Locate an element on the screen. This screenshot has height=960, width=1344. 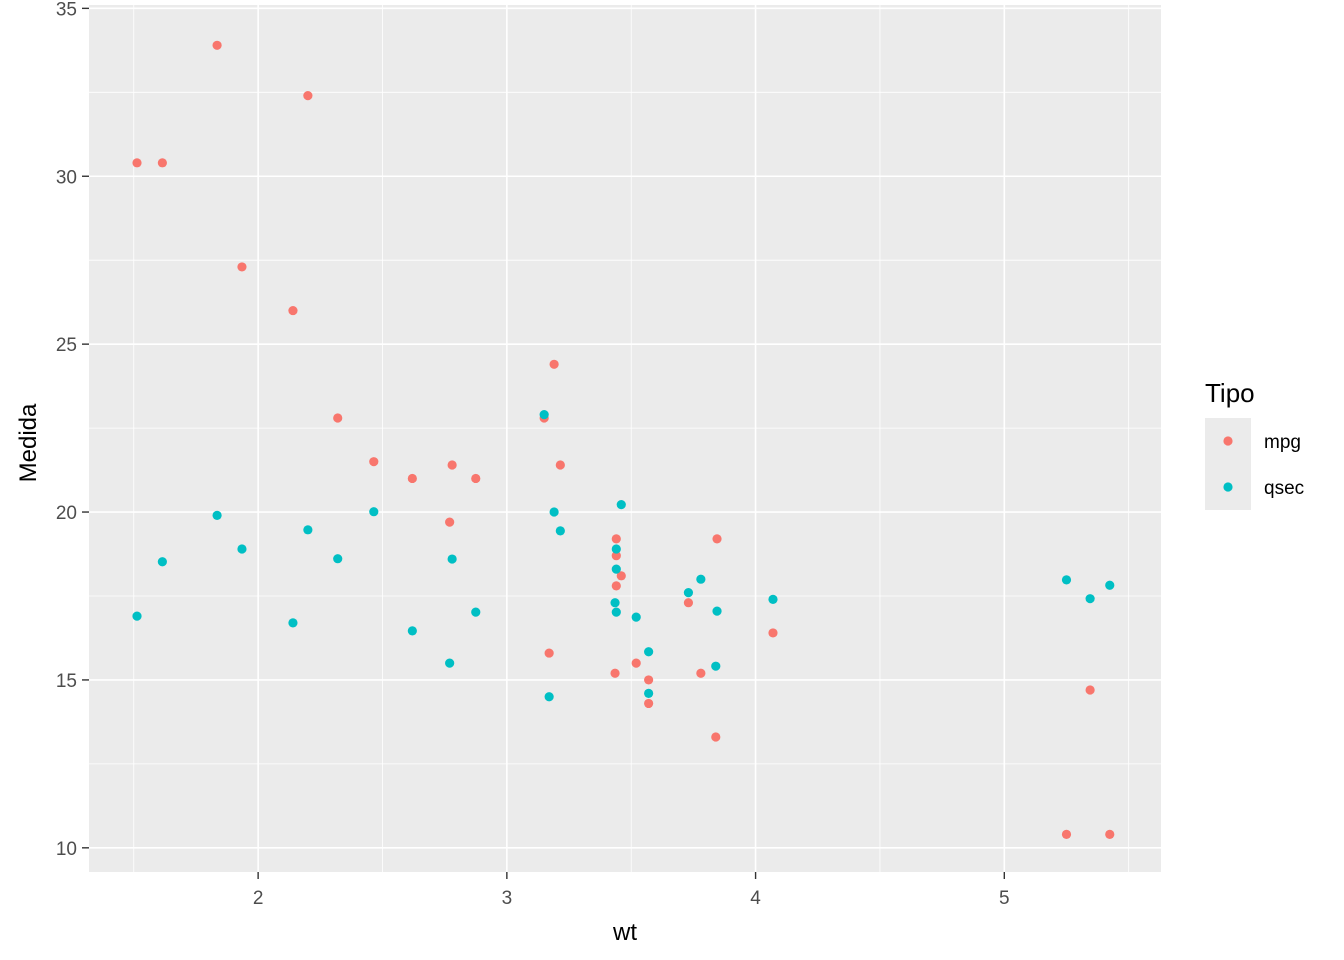
y-tick-label: 15 is located at coordinates (66, 681).